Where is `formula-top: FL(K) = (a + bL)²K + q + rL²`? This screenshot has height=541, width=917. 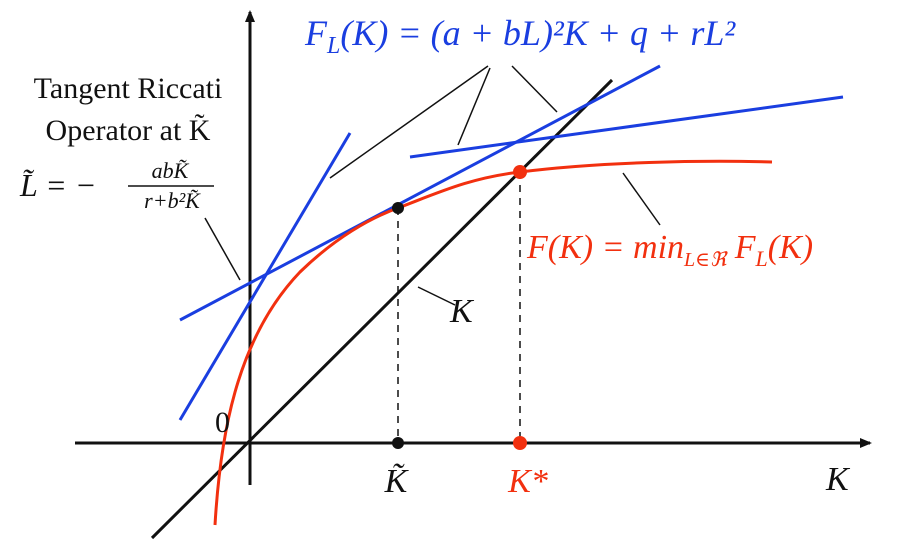
formula-top: FL(K) = (a + bL)²K + q + rL² is located at coordinates (520, 36).